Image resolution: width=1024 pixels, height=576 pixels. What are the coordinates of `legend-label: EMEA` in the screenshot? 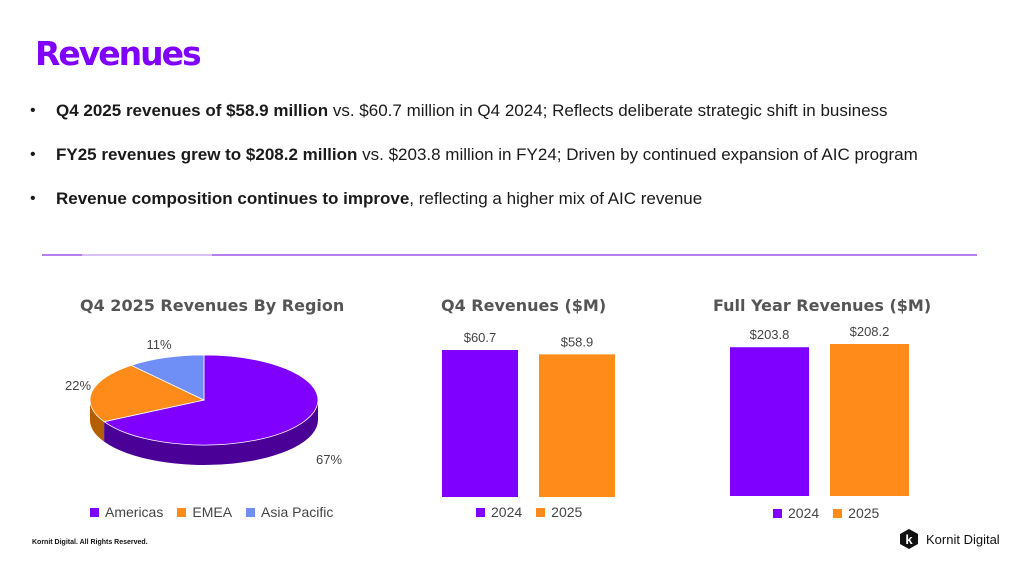 It's located at (212, 512).